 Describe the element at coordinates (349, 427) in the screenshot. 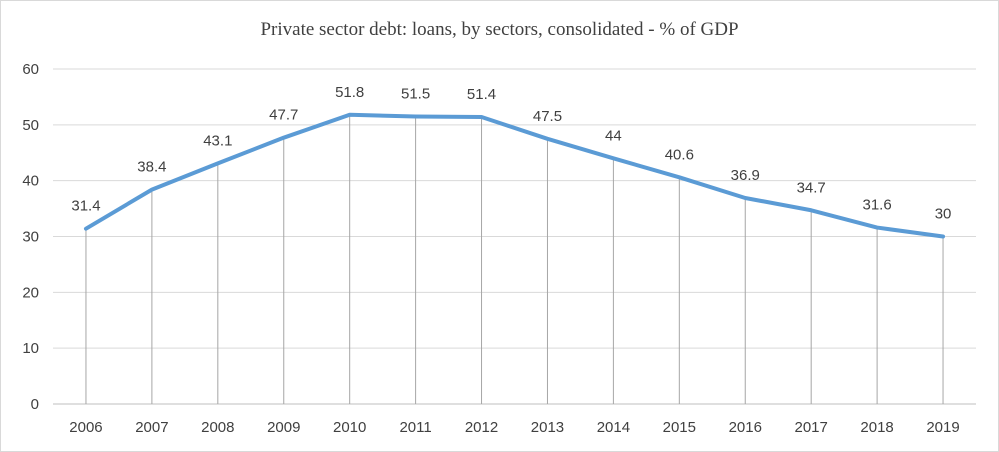

I see `x-tick-label: 2010` at that location.